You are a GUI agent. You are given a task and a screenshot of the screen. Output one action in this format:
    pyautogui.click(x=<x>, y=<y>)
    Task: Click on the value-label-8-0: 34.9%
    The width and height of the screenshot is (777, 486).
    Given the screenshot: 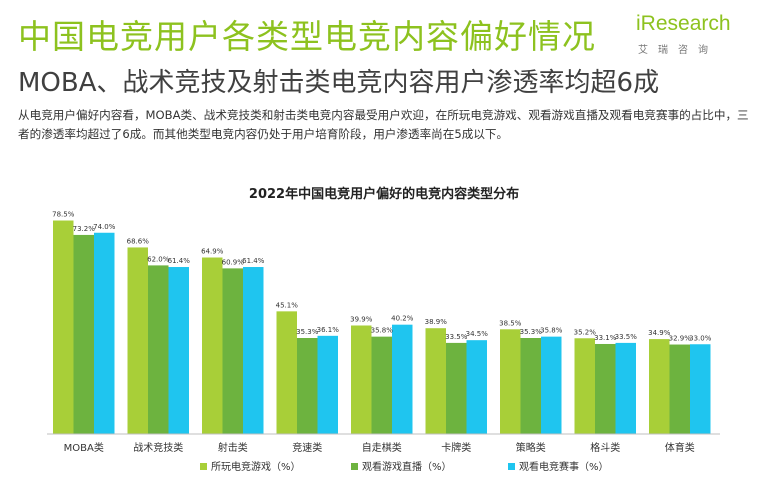 What is the action you would take?
    pyautogui.click(x=659, y=333)
    